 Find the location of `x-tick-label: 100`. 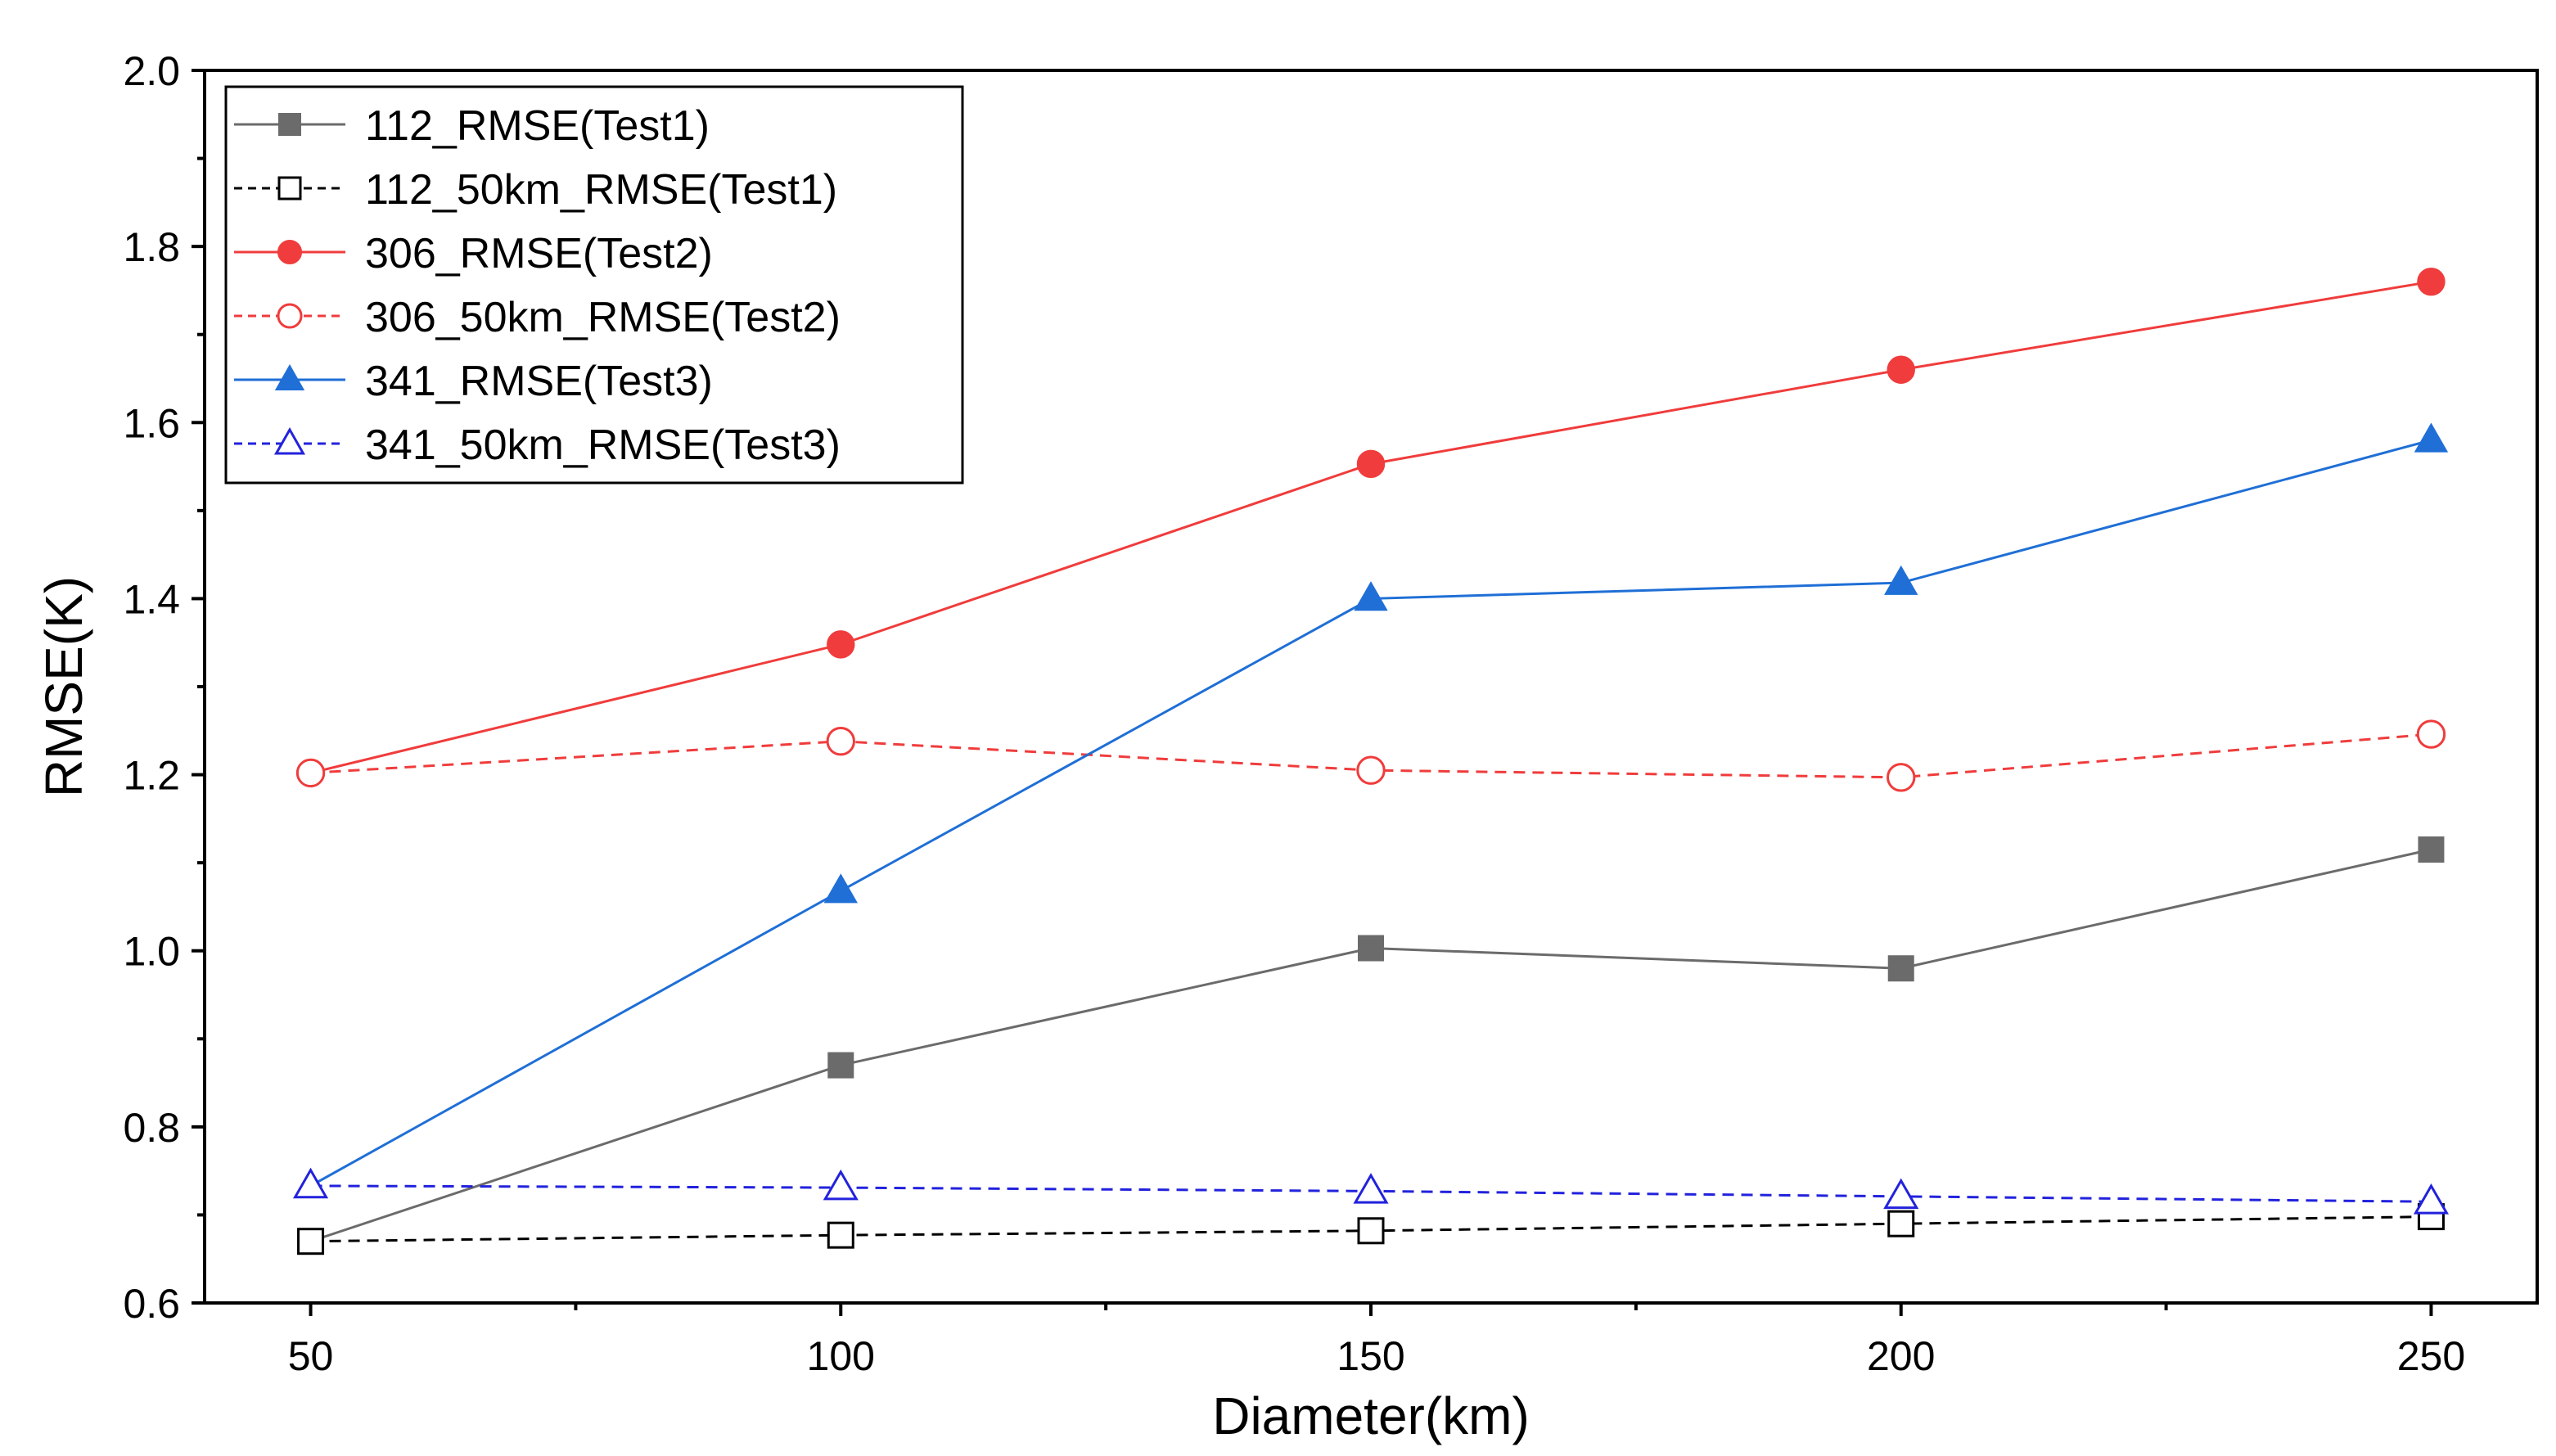

x-tick-label: 100 is located at coordinates (841, 1356).